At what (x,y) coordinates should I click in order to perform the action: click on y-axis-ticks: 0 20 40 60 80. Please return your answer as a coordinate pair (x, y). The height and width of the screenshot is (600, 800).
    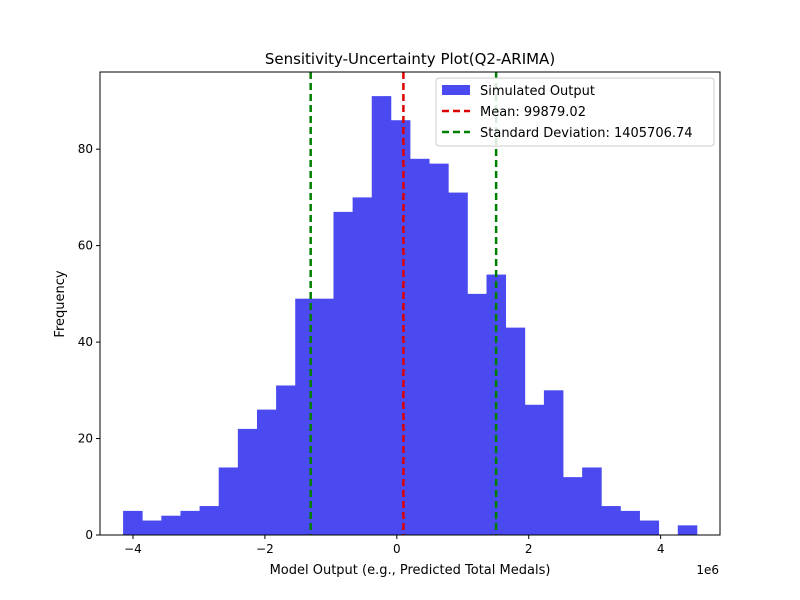
    Looking at the image, I should click on (89, 342).